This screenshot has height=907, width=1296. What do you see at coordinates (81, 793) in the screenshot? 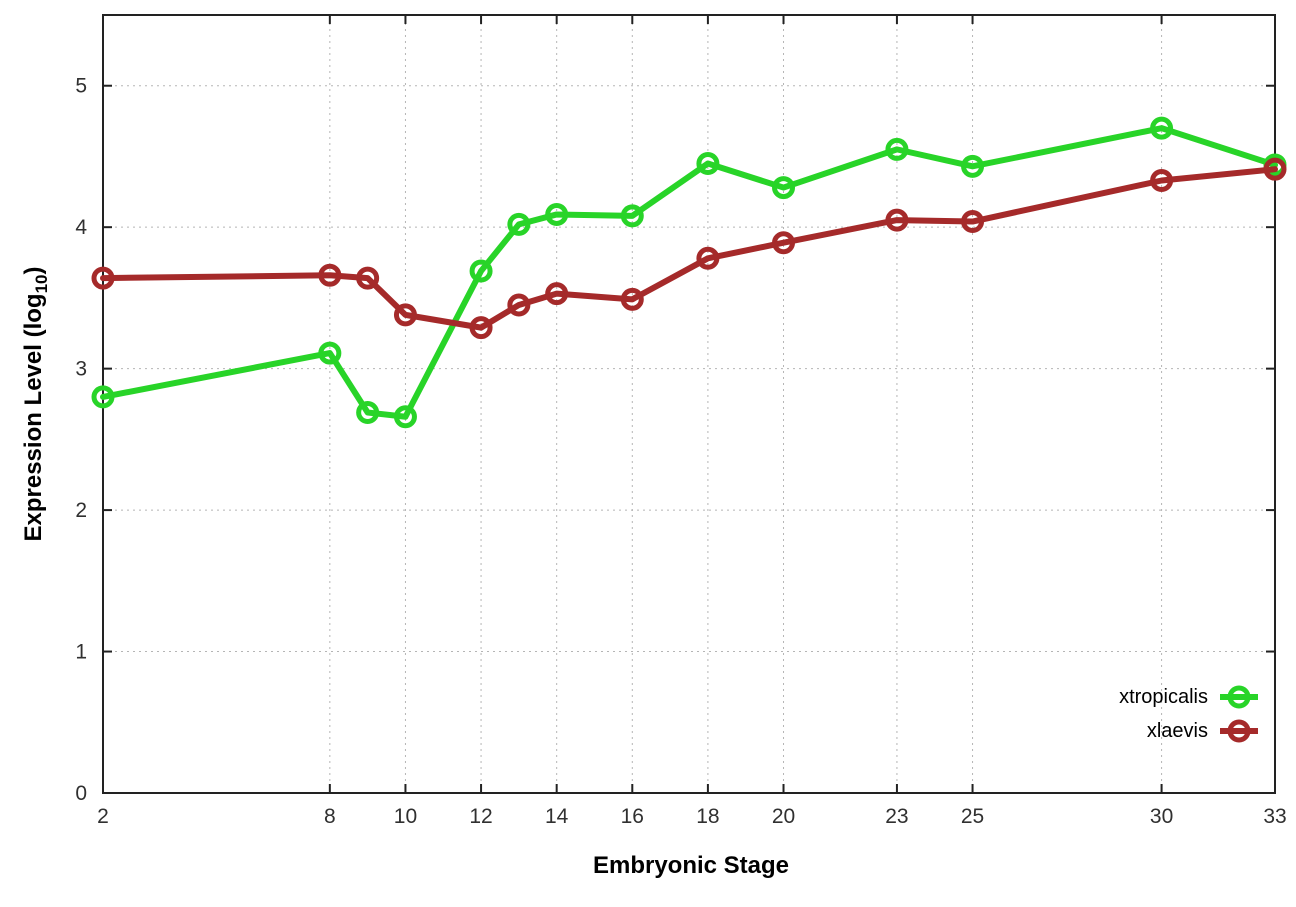
I see `y-tick-label-0: 0` at bounding box center [81, 793].